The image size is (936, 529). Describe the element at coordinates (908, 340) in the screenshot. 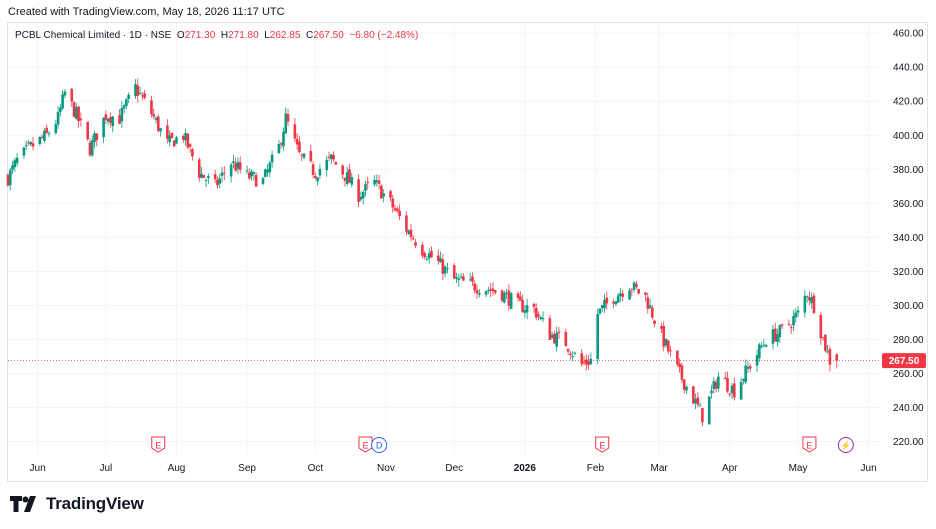

I see `y-tick-label: 280.00` at that location.